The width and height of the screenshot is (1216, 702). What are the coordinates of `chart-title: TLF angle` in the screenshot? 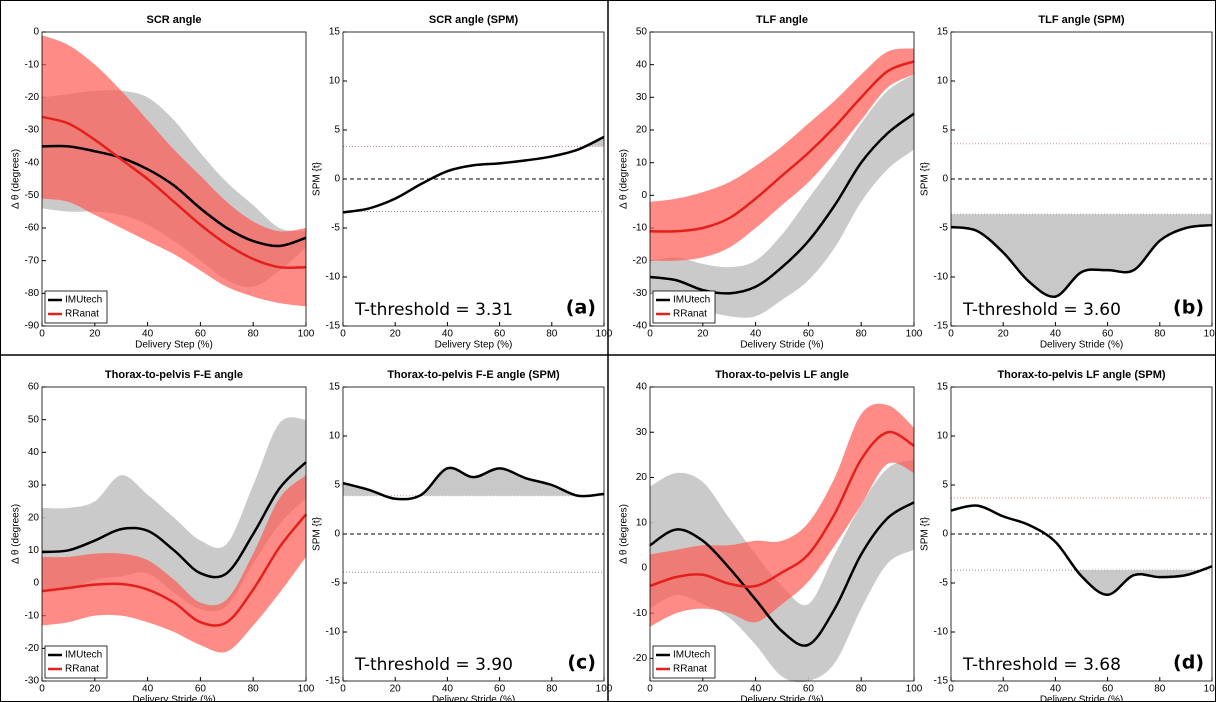 It's located at (782, 20).